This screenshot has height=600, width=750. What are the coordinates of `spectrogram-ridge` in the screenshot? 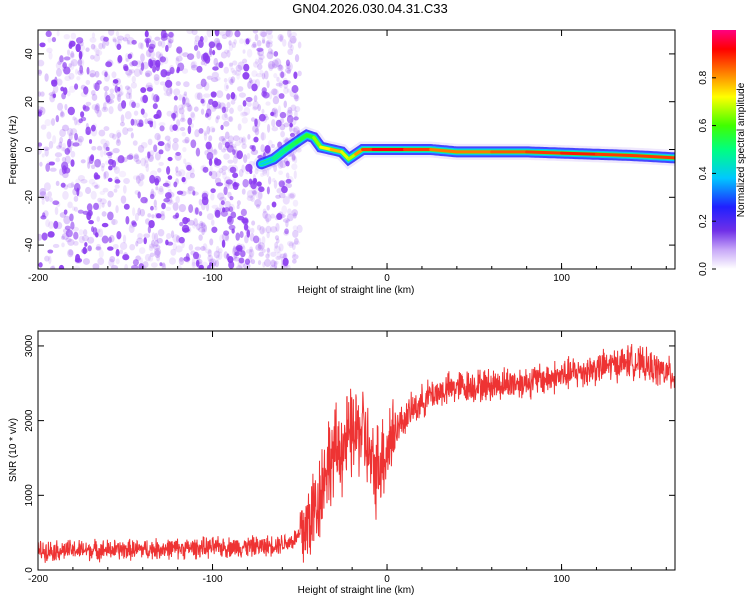 It's located at (464, 149).